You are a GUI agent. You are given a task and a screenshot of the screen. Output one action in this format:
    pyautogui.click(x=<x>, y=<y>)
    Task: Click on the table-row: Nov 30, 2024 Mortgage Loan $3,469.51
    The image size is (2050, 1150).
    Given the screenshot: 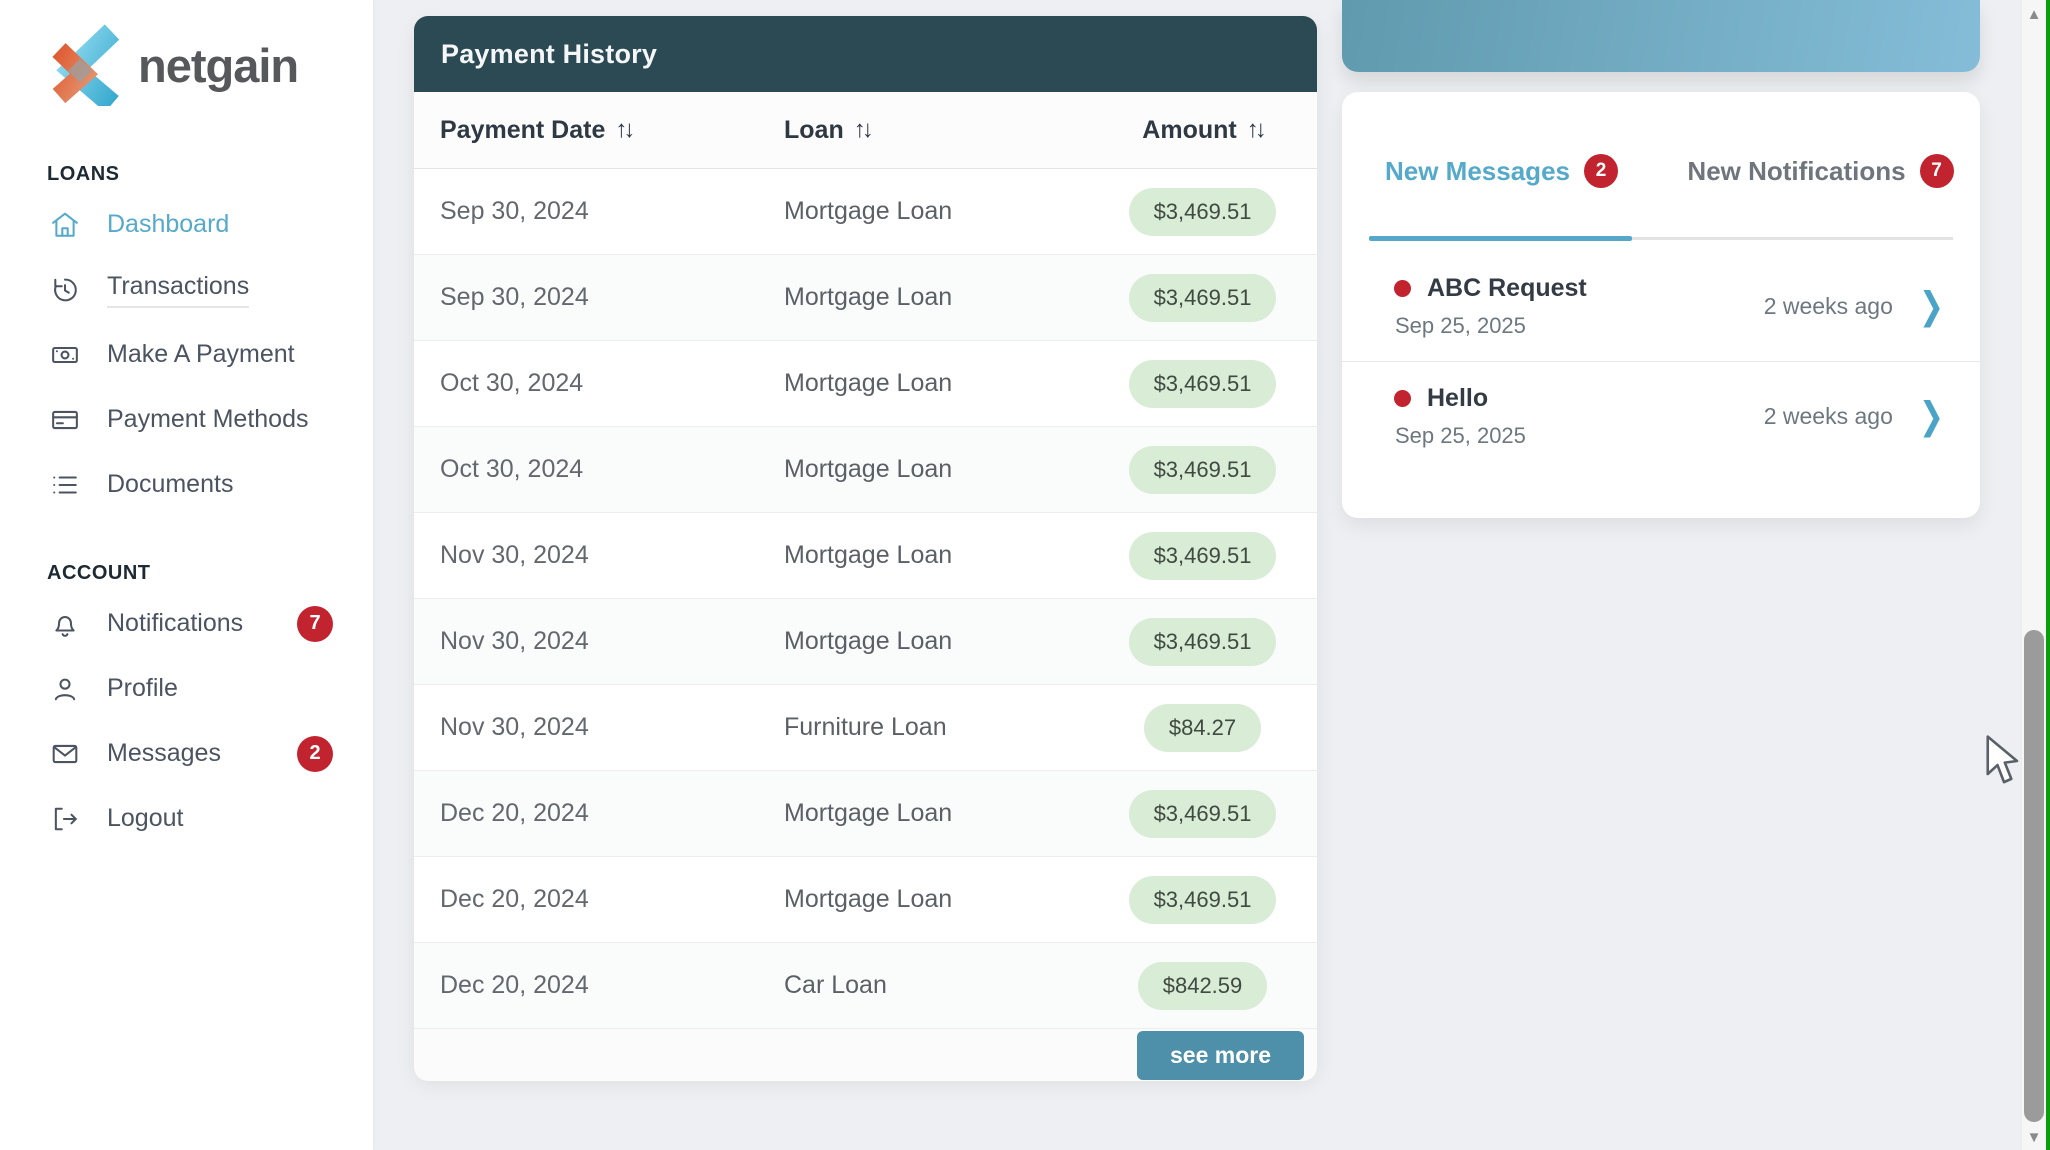 What is the action you would take?
    pyautogui.click(x=865, y=556)
    